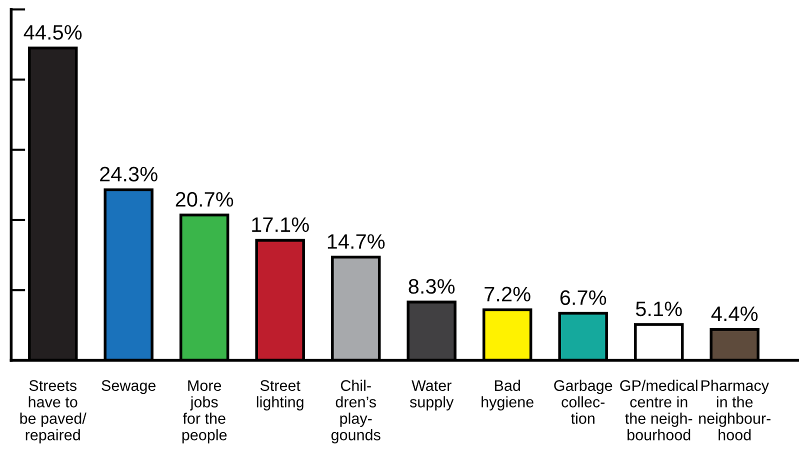 The width and height of the screenshot is (799, 471). Describe the element at coordinates (129, 387) in the screenshot. I see `x-tick-label: Sewage` at that location.